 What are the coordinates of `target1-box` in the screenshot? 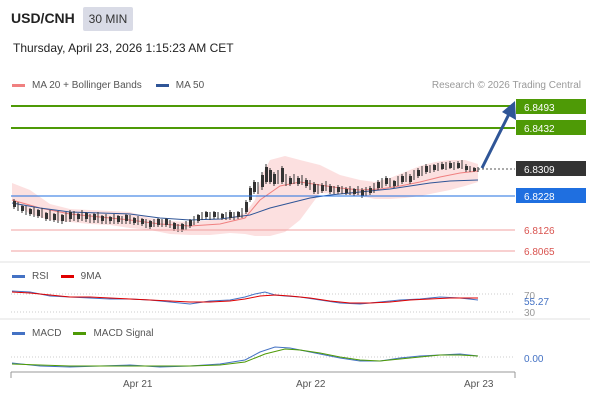 It's located at (551, 127).